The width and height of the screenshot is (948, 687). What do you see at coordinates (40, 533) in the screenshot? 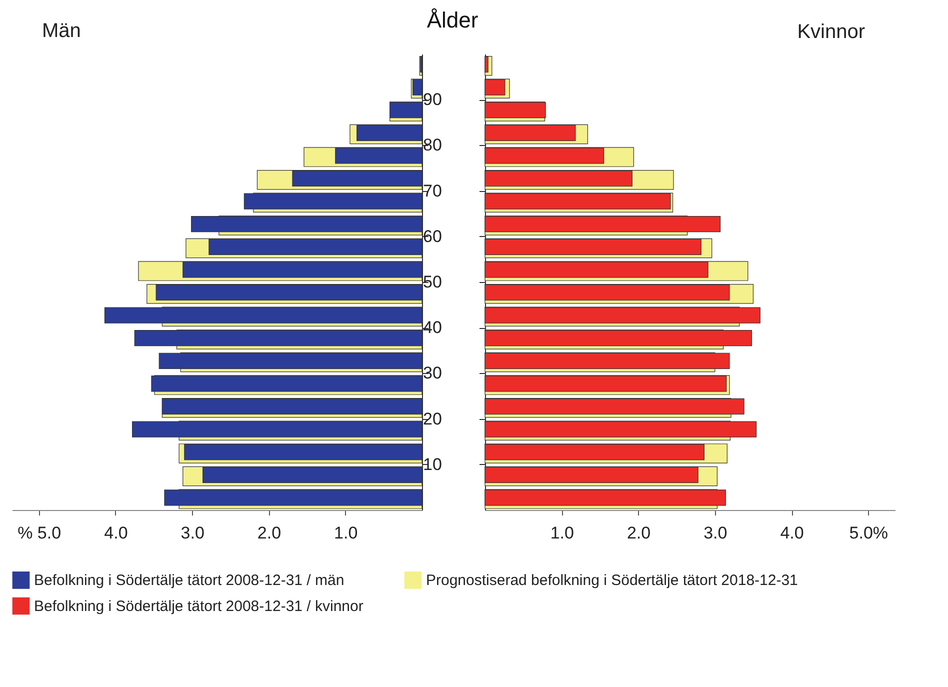
I see `x-tick-label: % 5.0` at bounding box center [40, 533].